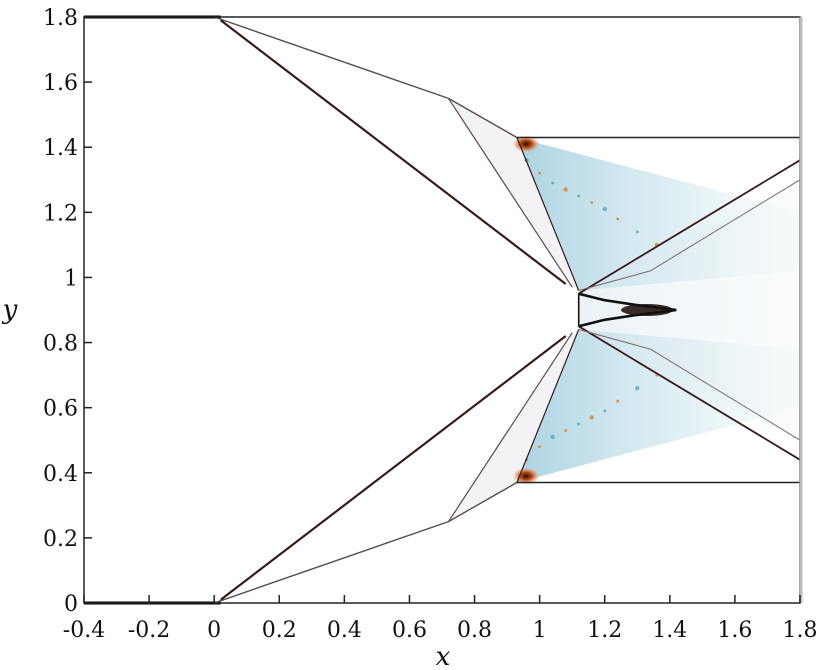 This screenshot has height=670, width=824. What do you see at coordinates (10, 310) in the screenshot?
I see `y-axis-label: y` at bounding box center [10, 310].